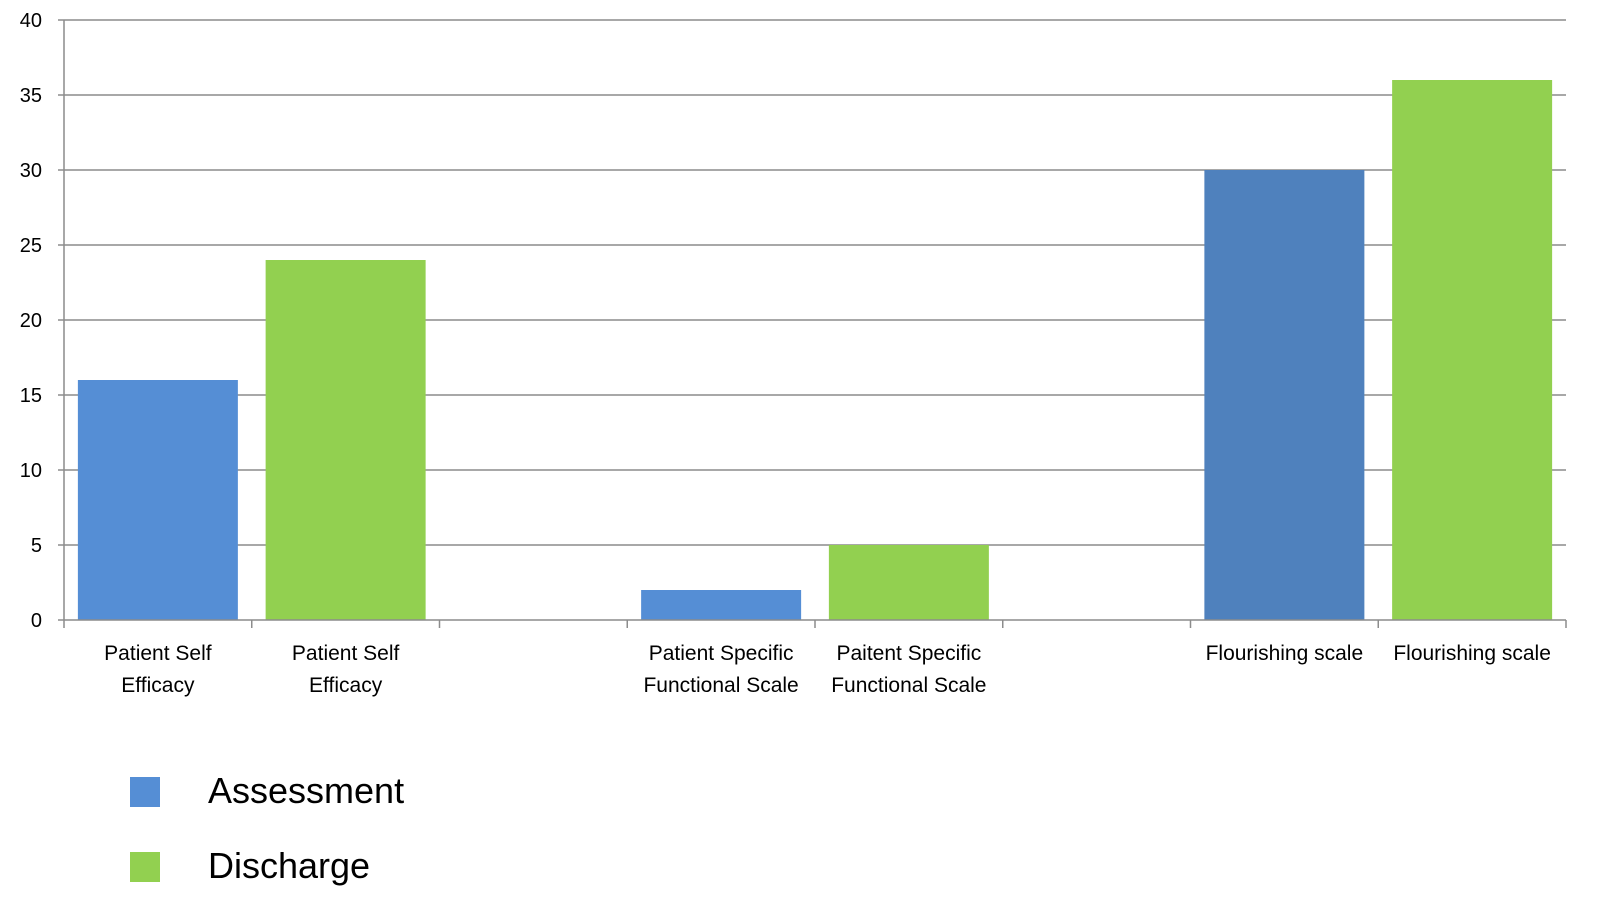 The image size is (1616, 912). What do you see at coordinates (145, 792) in the screenshot?
I see `legend-swatch-assessment` at bounding box center [145, 792].